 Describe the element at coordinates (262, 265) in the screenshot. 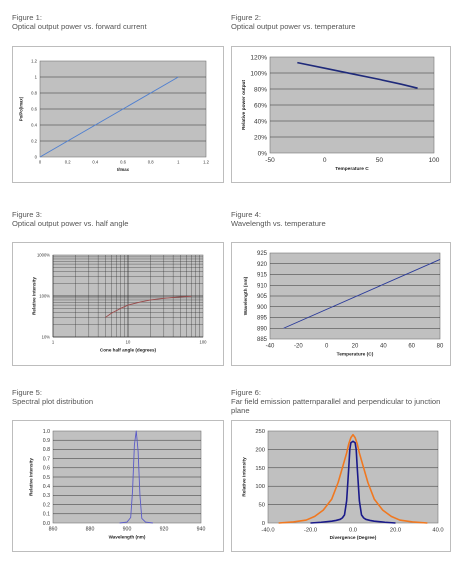

I see `y-tick-label: 920` at that location.